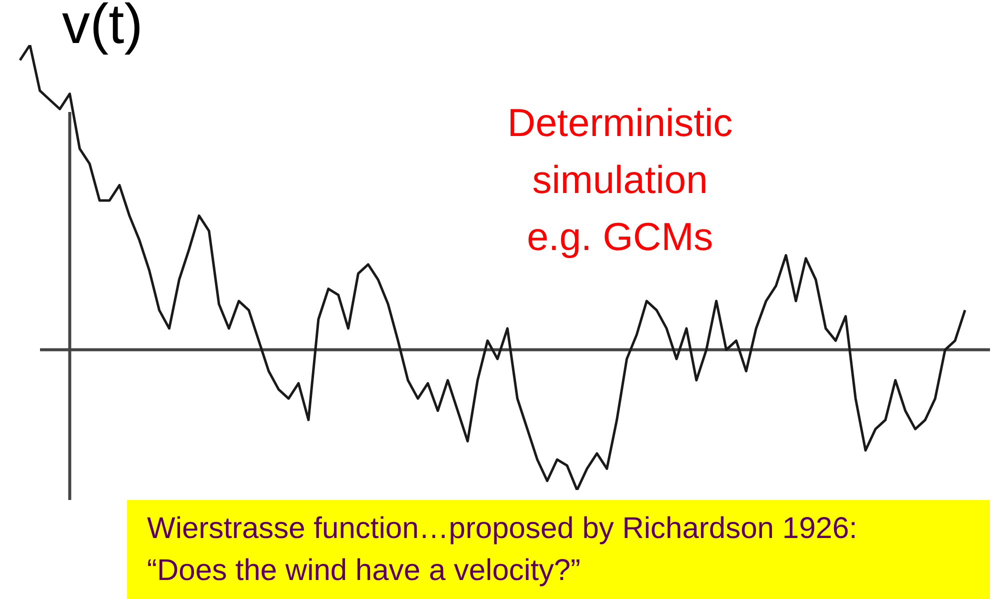 This screenshot has height=599, width=996. I want to click on annotation: Deterministic simulation e.g. GCMs, so click(620, 181).